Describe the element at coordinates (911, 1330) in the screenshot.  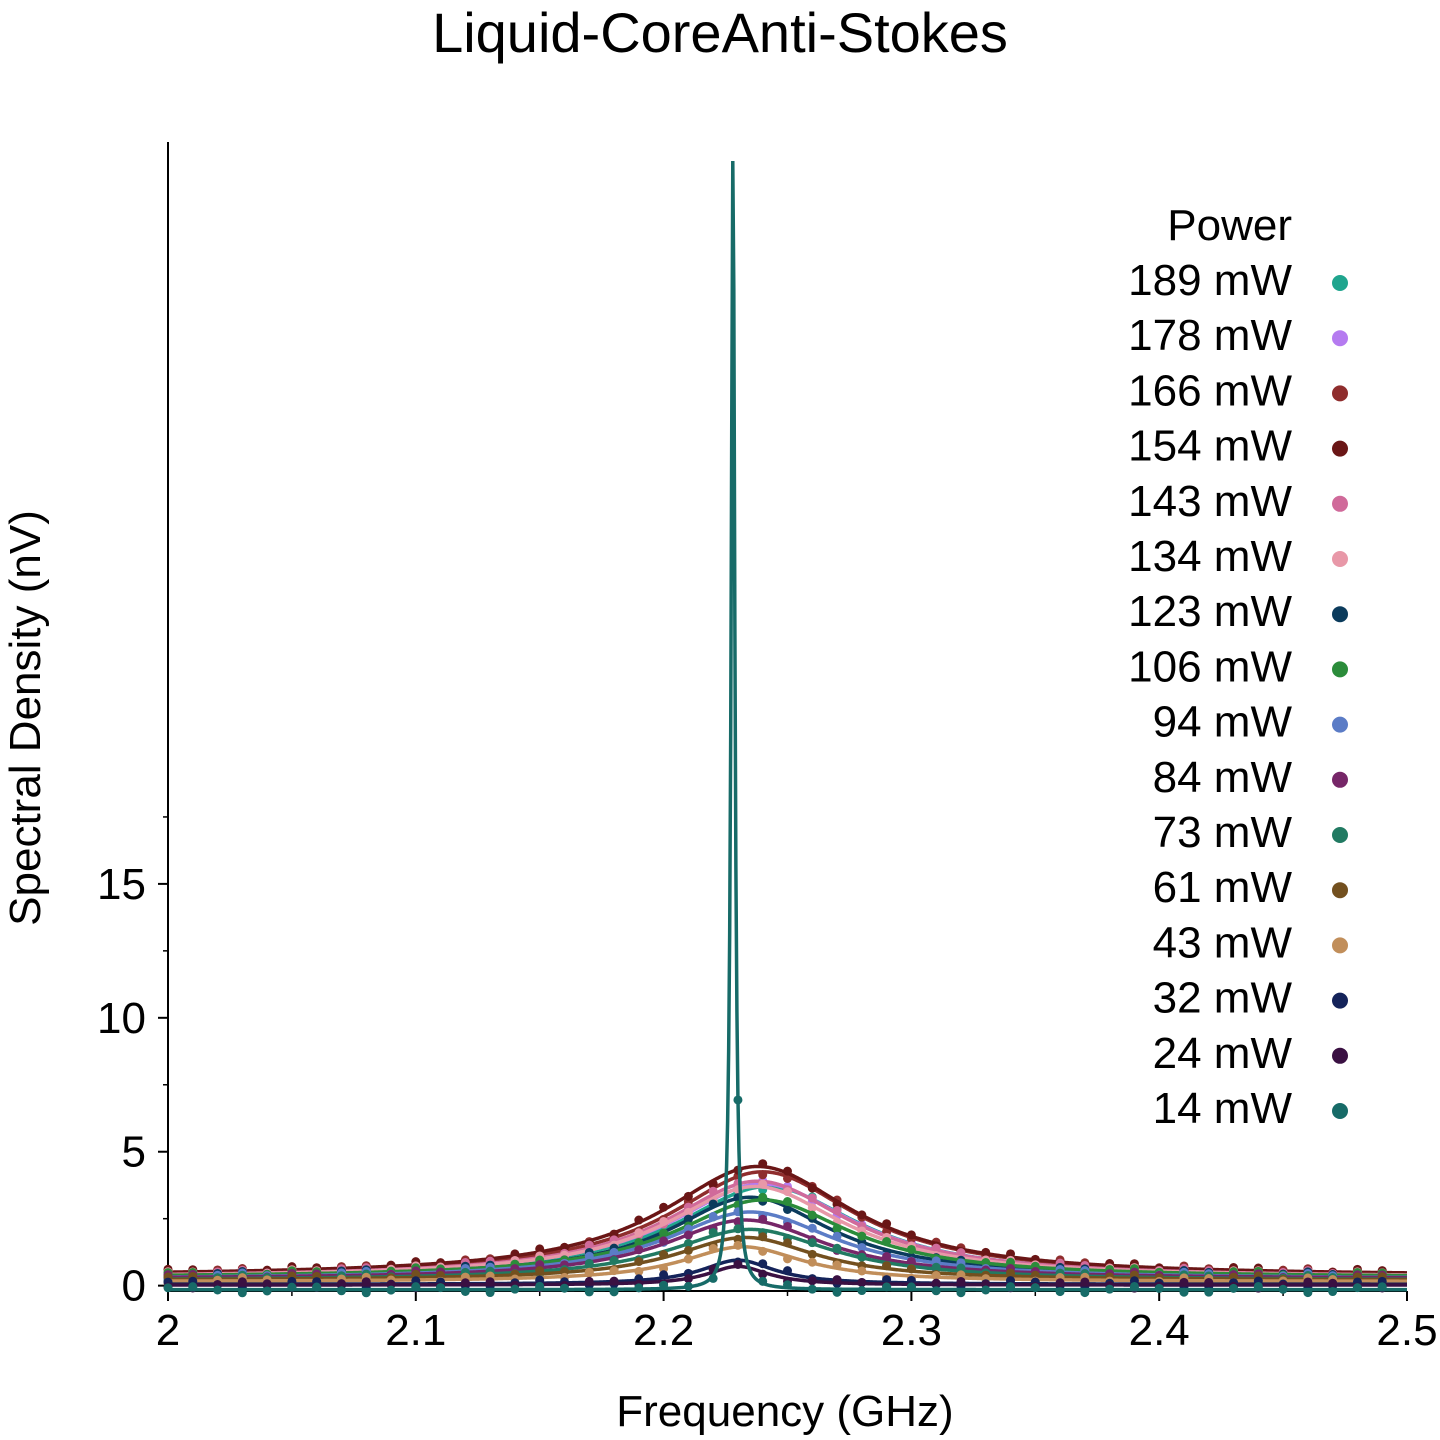
I see `x-tick-label: 2.3` at that location.